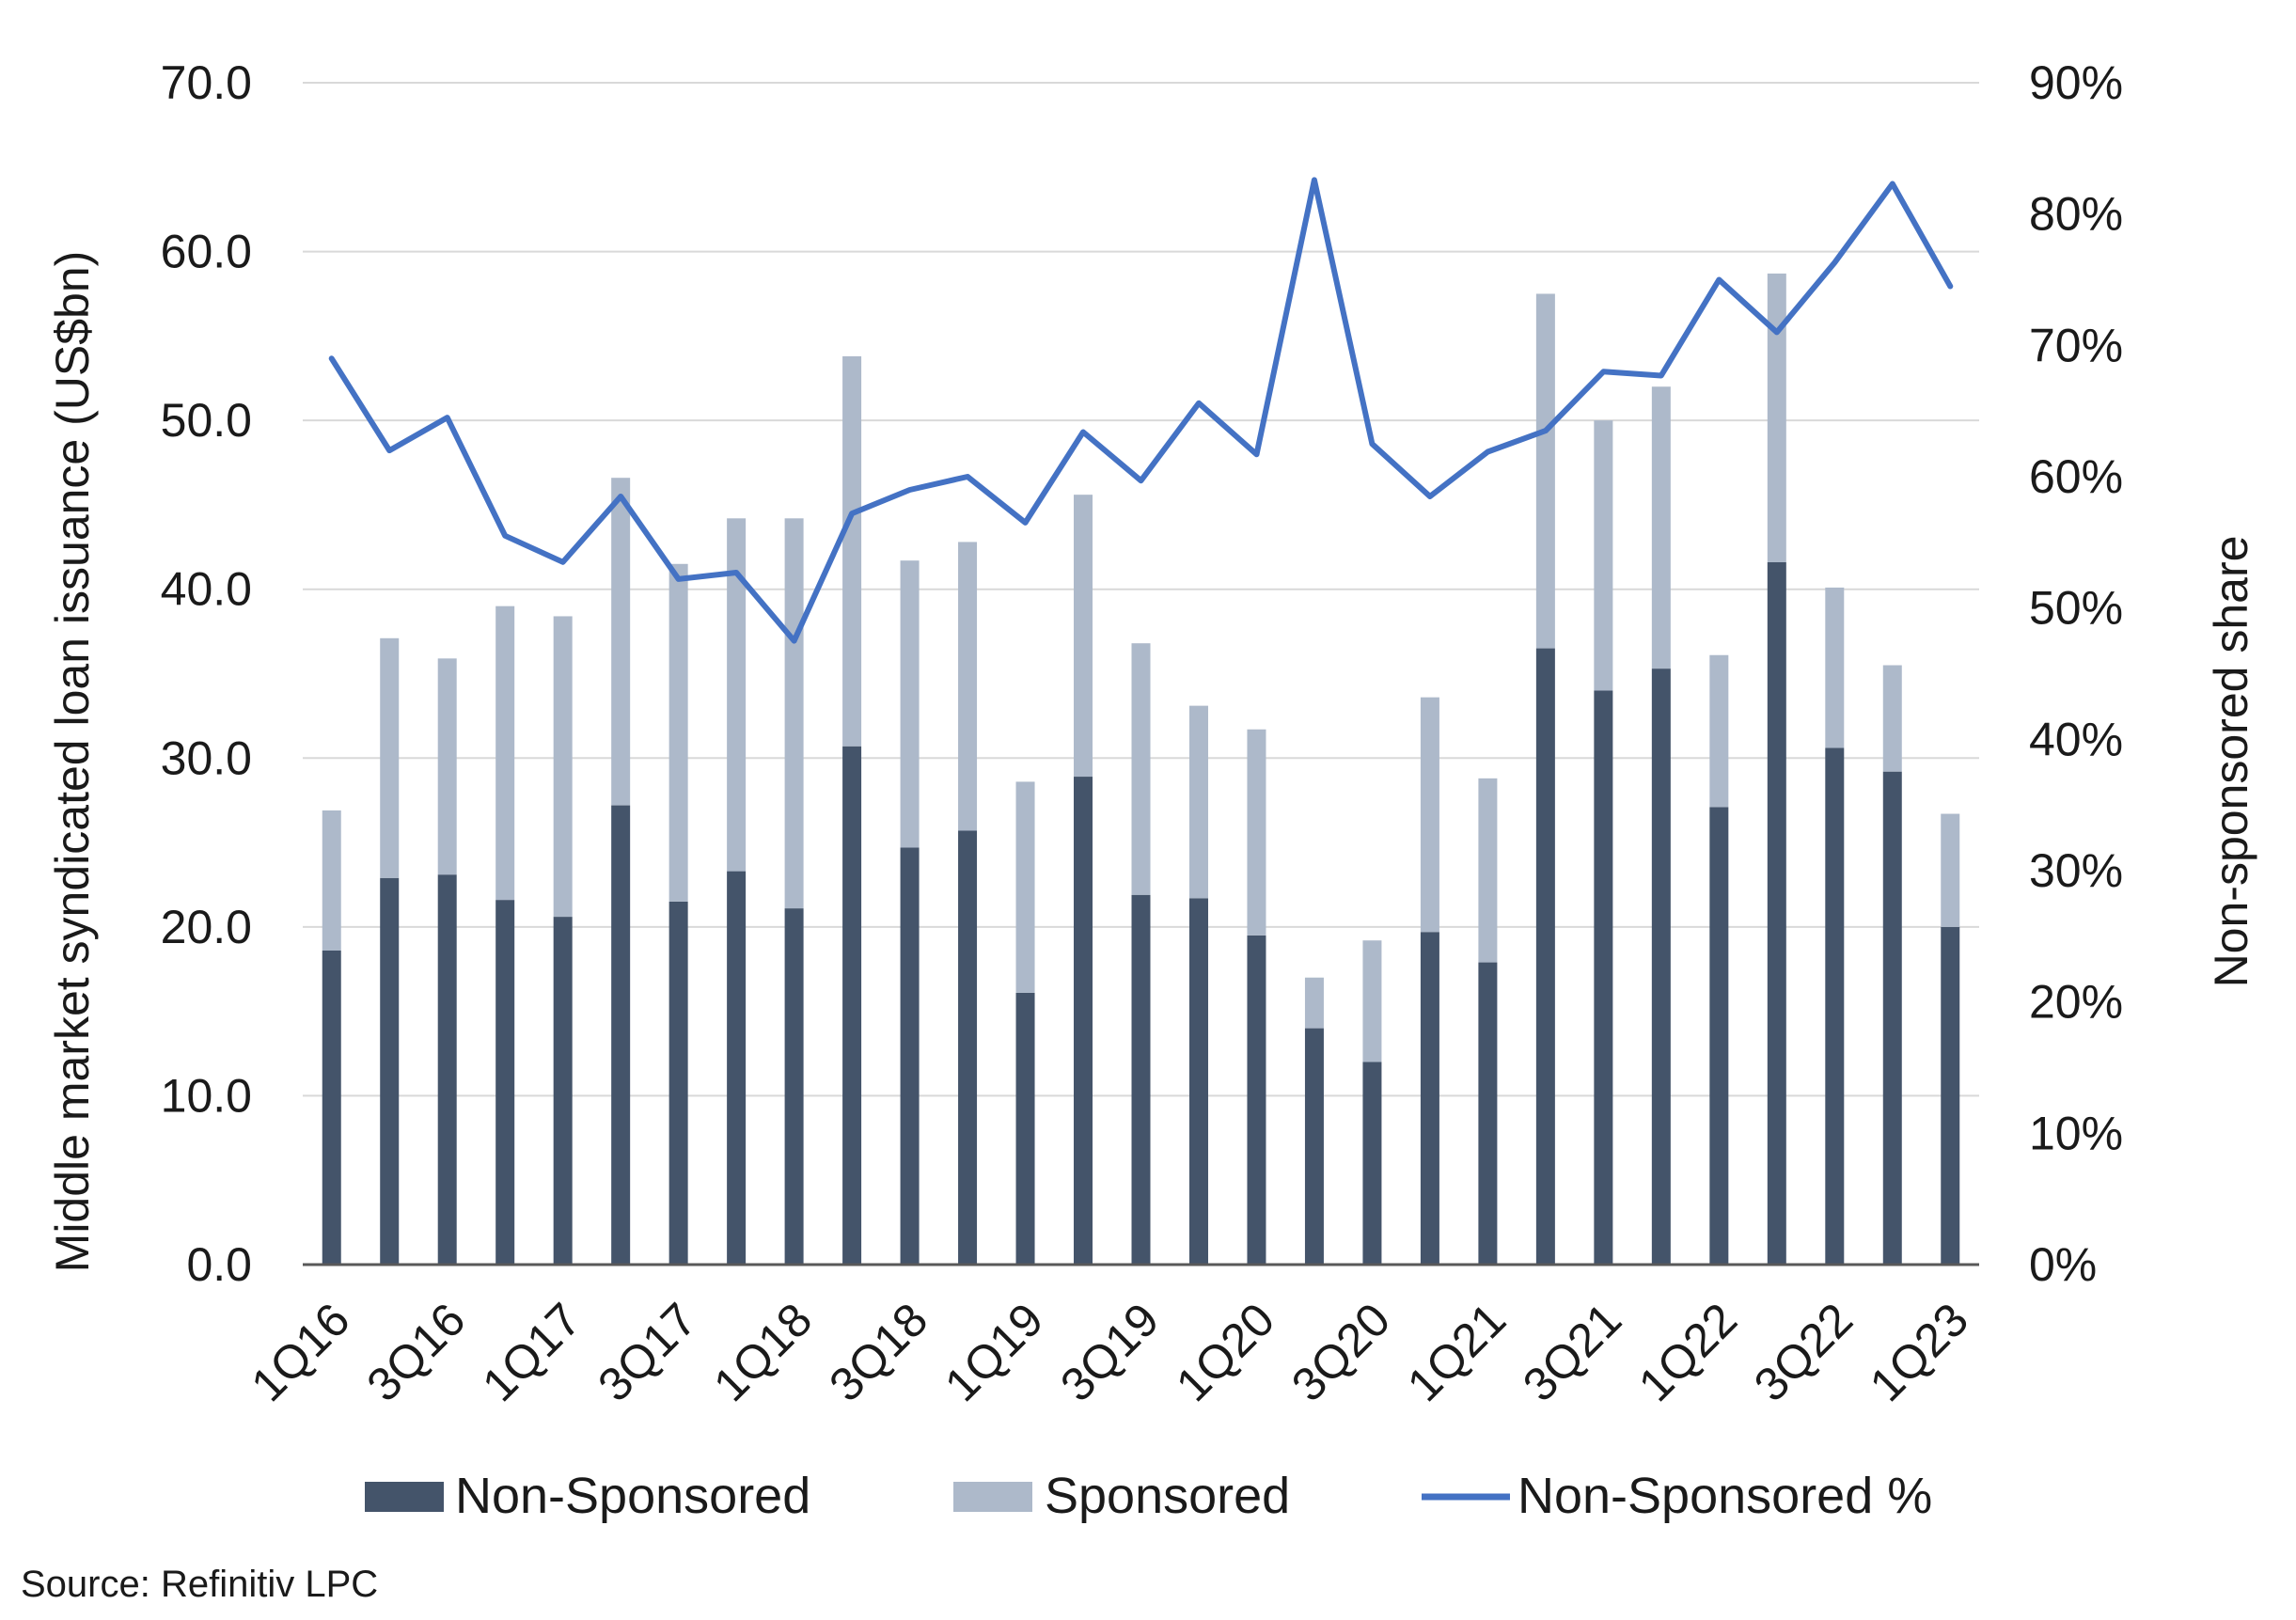  I want to click on legend-swatch-non-sponsored, so click(405, 1497).